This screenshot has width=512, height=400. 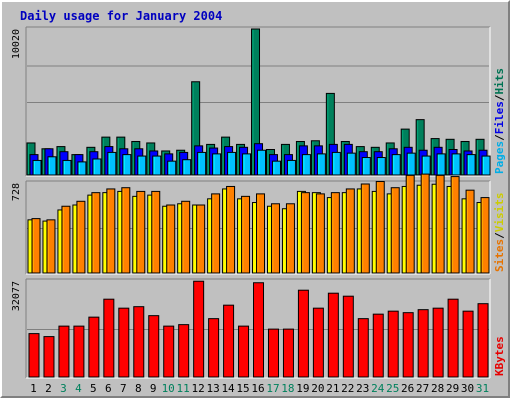 What do you see at coordinates (422, 388) in the screenshot?
I see `x-tick-label: 27` at bounding box center [422, 388].